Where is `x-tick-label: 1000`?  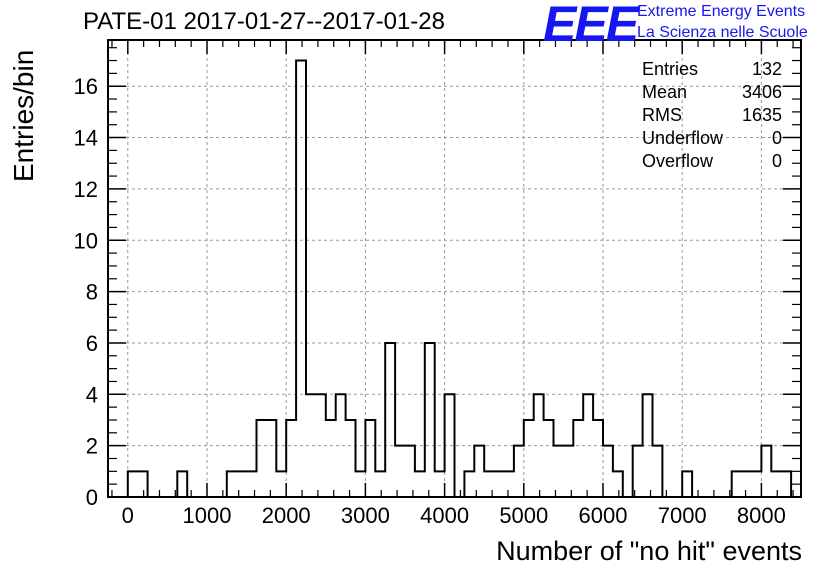
x-tick-label: 1000 is located at coordinates (207, 515).